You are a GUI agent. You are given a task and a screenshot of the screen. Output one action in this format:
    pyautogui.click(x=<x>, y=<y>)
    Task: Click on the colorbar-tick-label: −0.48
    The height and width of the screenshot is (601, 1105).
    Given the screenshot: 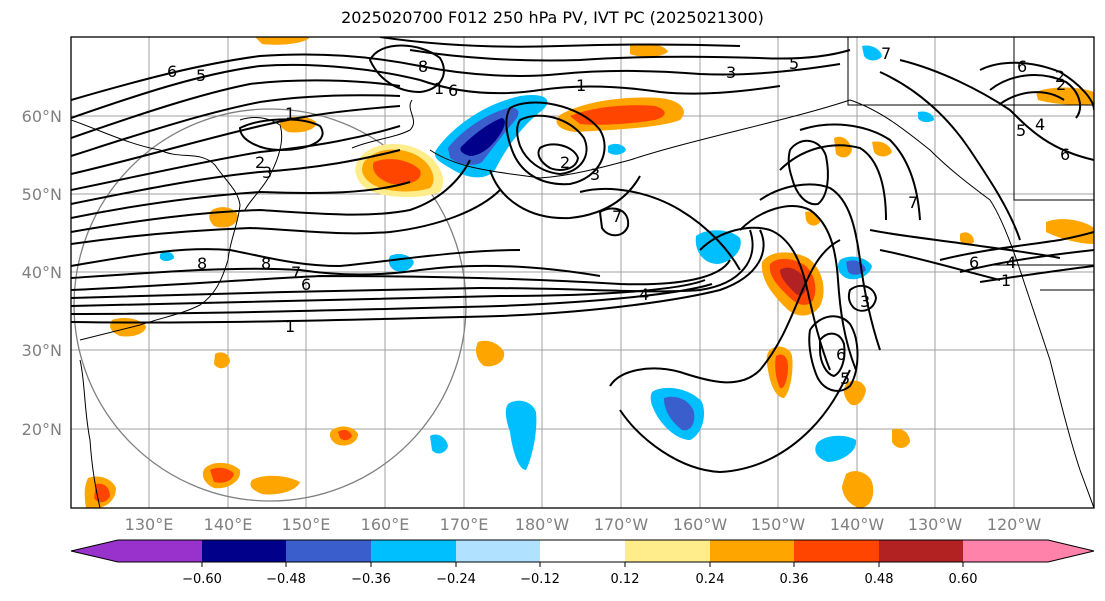 What is the action you would take?
    pyautogui.click(x=286, y=579)
    